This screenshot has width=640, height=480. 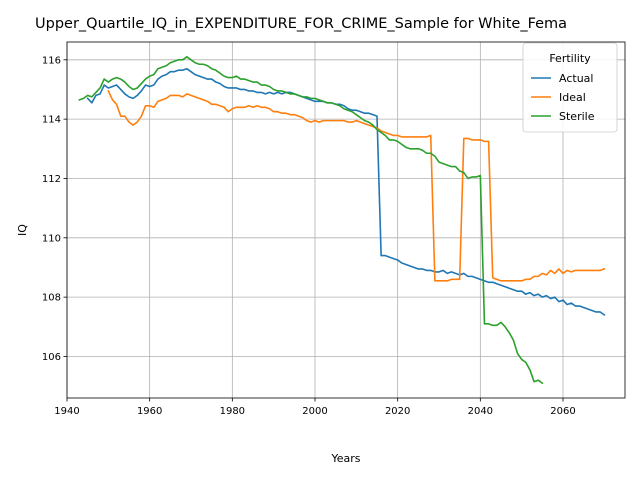 I want to click on legend-box, so click(x=570, y=87).